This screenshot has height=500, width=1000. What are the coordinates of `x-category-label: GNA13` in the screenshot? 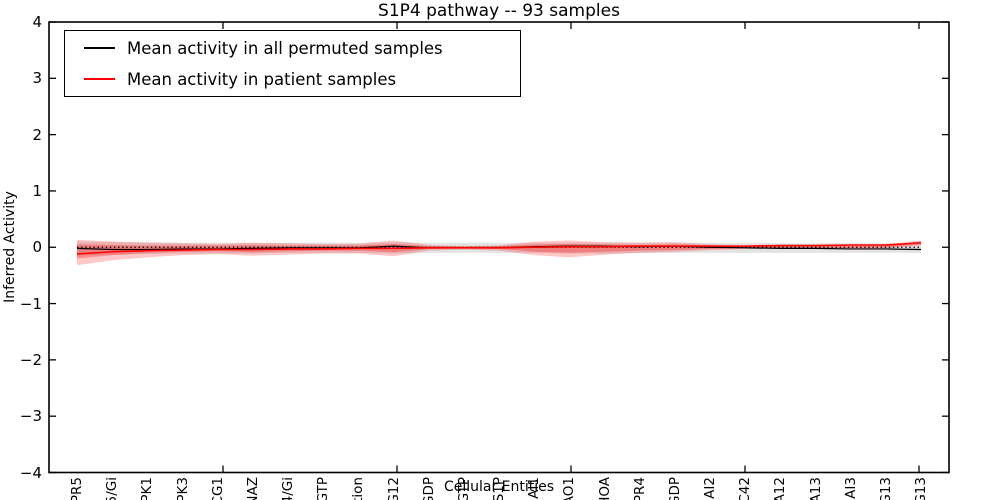 It's located at (816, 488).